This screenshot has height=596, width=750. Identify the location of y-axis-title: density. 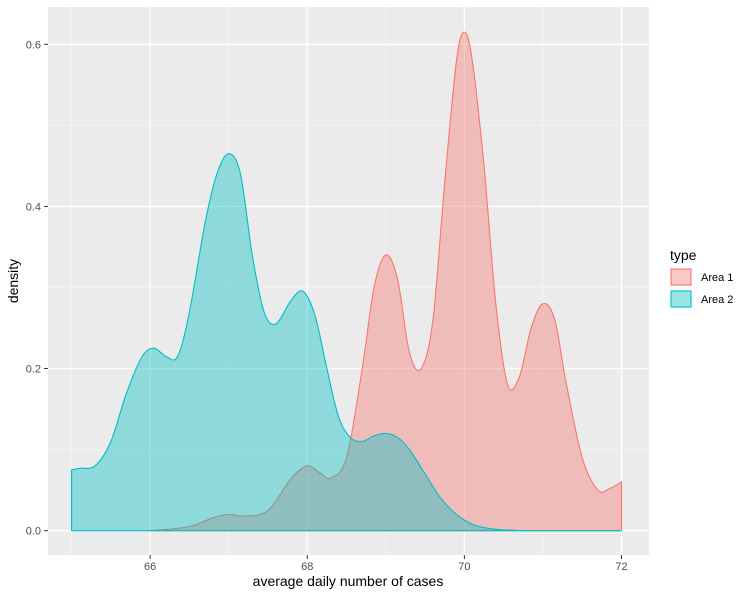
(13, 281).